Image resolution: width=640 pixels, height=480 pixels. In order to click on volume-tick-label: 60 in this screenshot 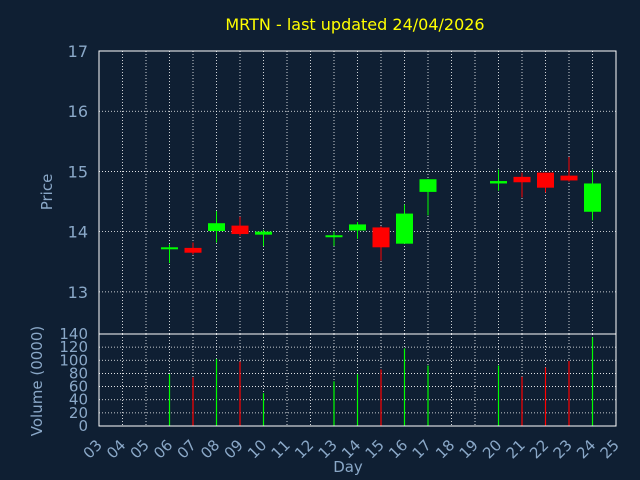, I will do `click(78, 387)`.